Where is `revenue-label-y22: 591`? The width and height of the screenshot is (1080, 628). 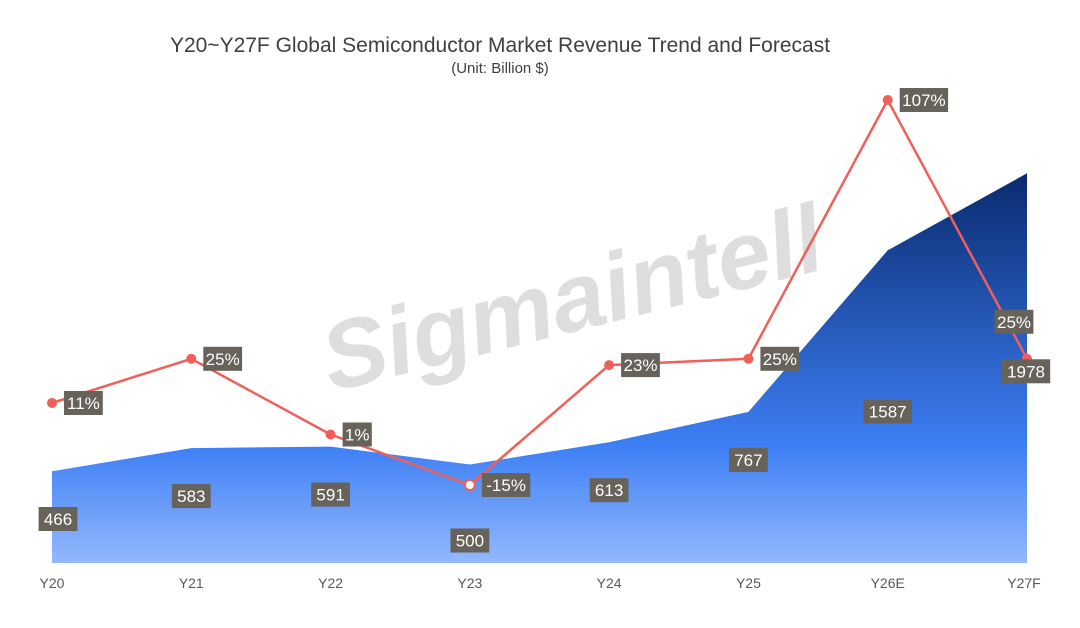 revenue-label-y22: 591 is located at coordinates (330, 494).